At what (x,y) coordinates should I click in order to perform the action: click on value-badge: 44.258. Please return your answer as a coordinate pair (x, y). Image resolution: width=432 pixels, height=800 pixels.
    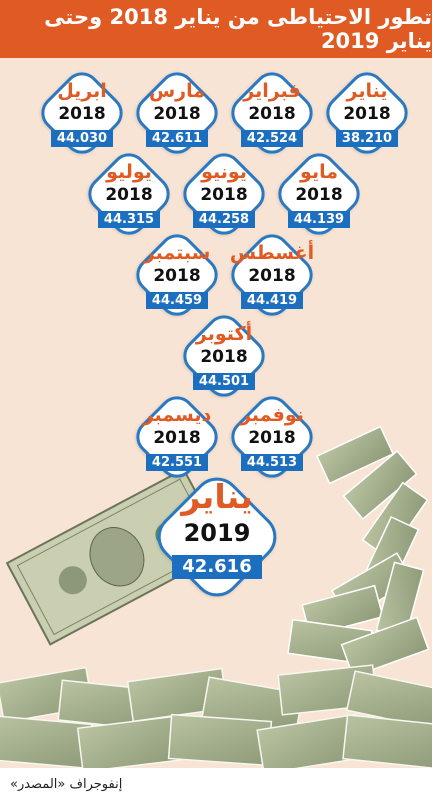
    Looking at the image, I should click on (224, 219).